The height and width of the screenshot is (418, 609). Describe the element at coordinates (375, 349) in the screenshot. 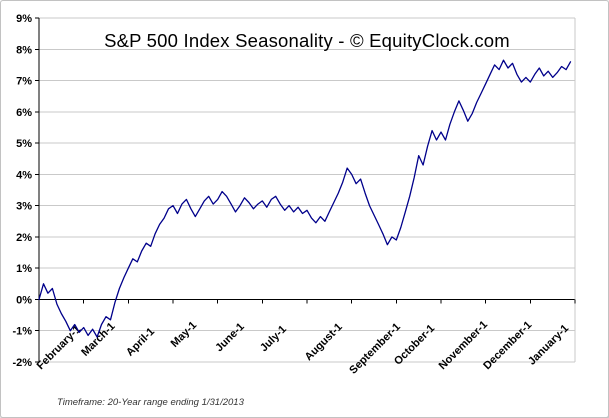

I see `x-tick-label: September-1` at that location.